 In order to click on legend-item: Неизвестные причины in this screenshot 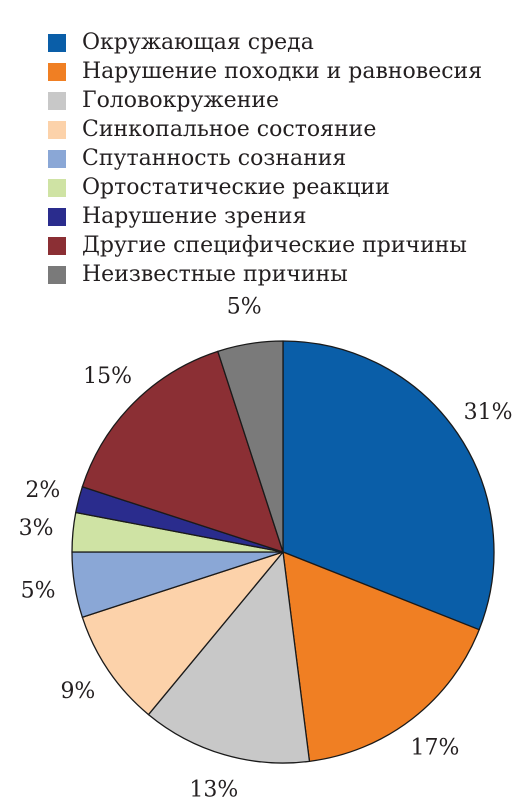, I will do `click(265, 274)`.